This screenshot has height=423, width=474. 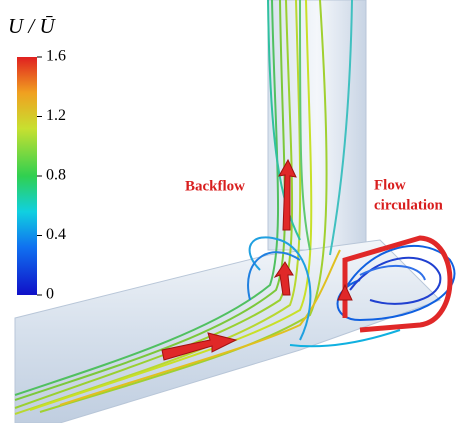 What do you see at coordinates (409, 205) in the screenshot?
I see `annotation: circulation` at bounding box center [409, 205].